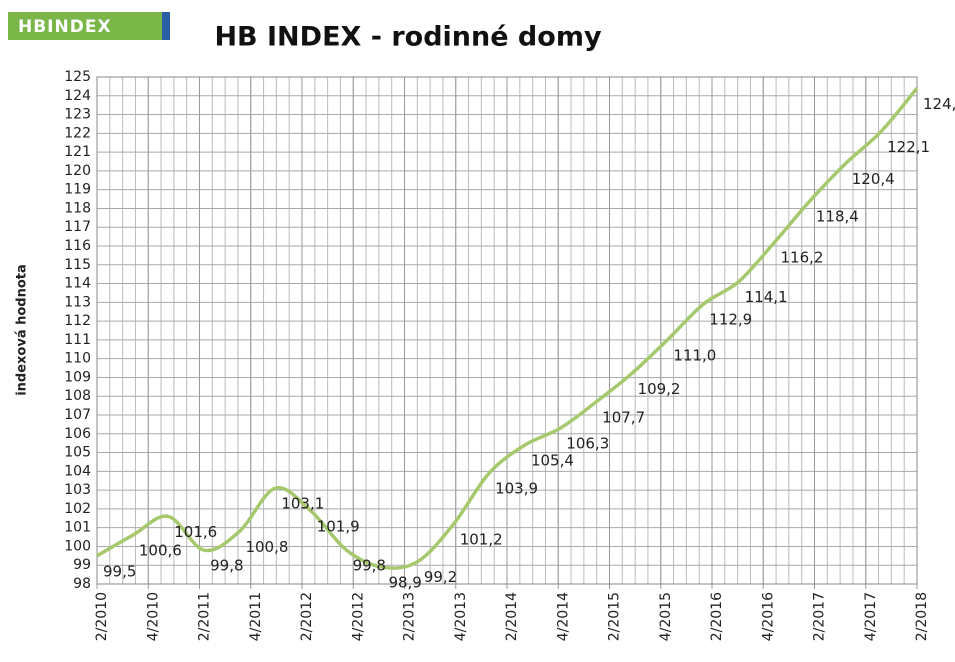 Image resolution: width=955 pixels, height=662 pixels. Describe the element at coordinates (440, 577) in the screenshot. I see `data-label: 99,2` at that location.